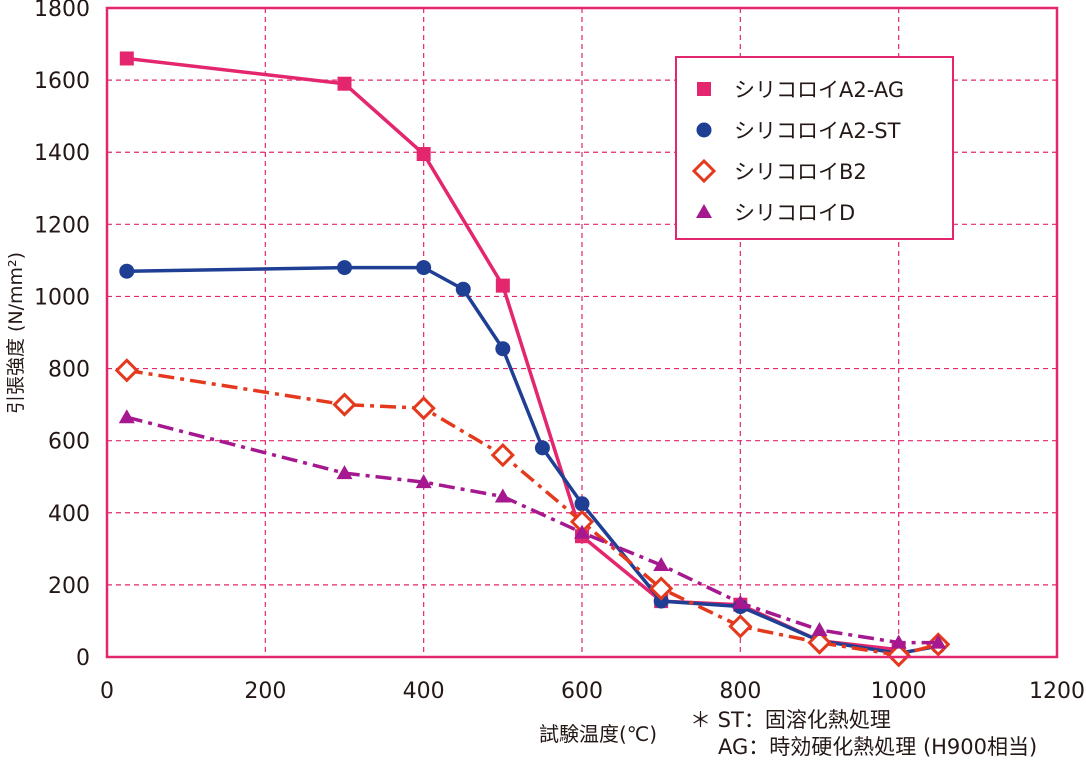 The height and width of the screenshot is (761, 1086). What do you see at coordinates (265, 691) in the screenshot?
I see `x-tick-label: 200` at bounding box center [265, 691].